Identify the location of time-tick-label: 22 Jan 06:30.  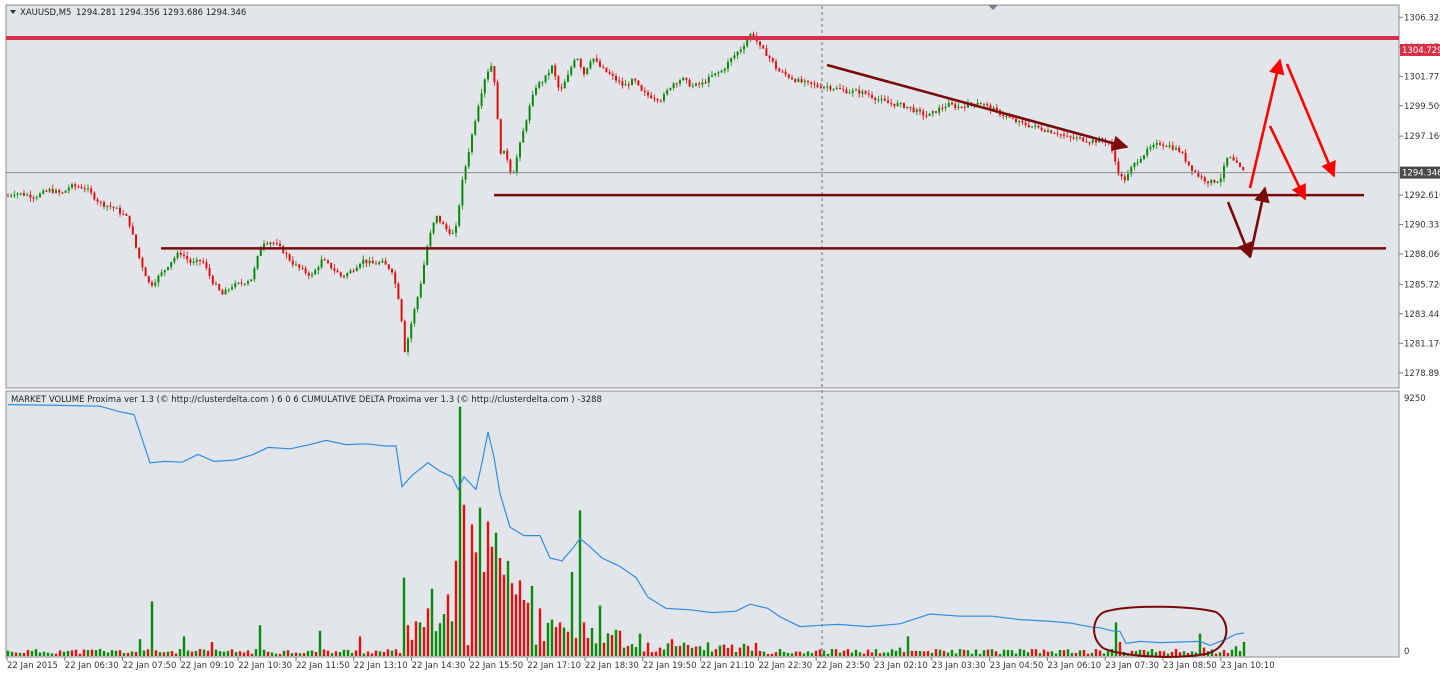
(92, 666).